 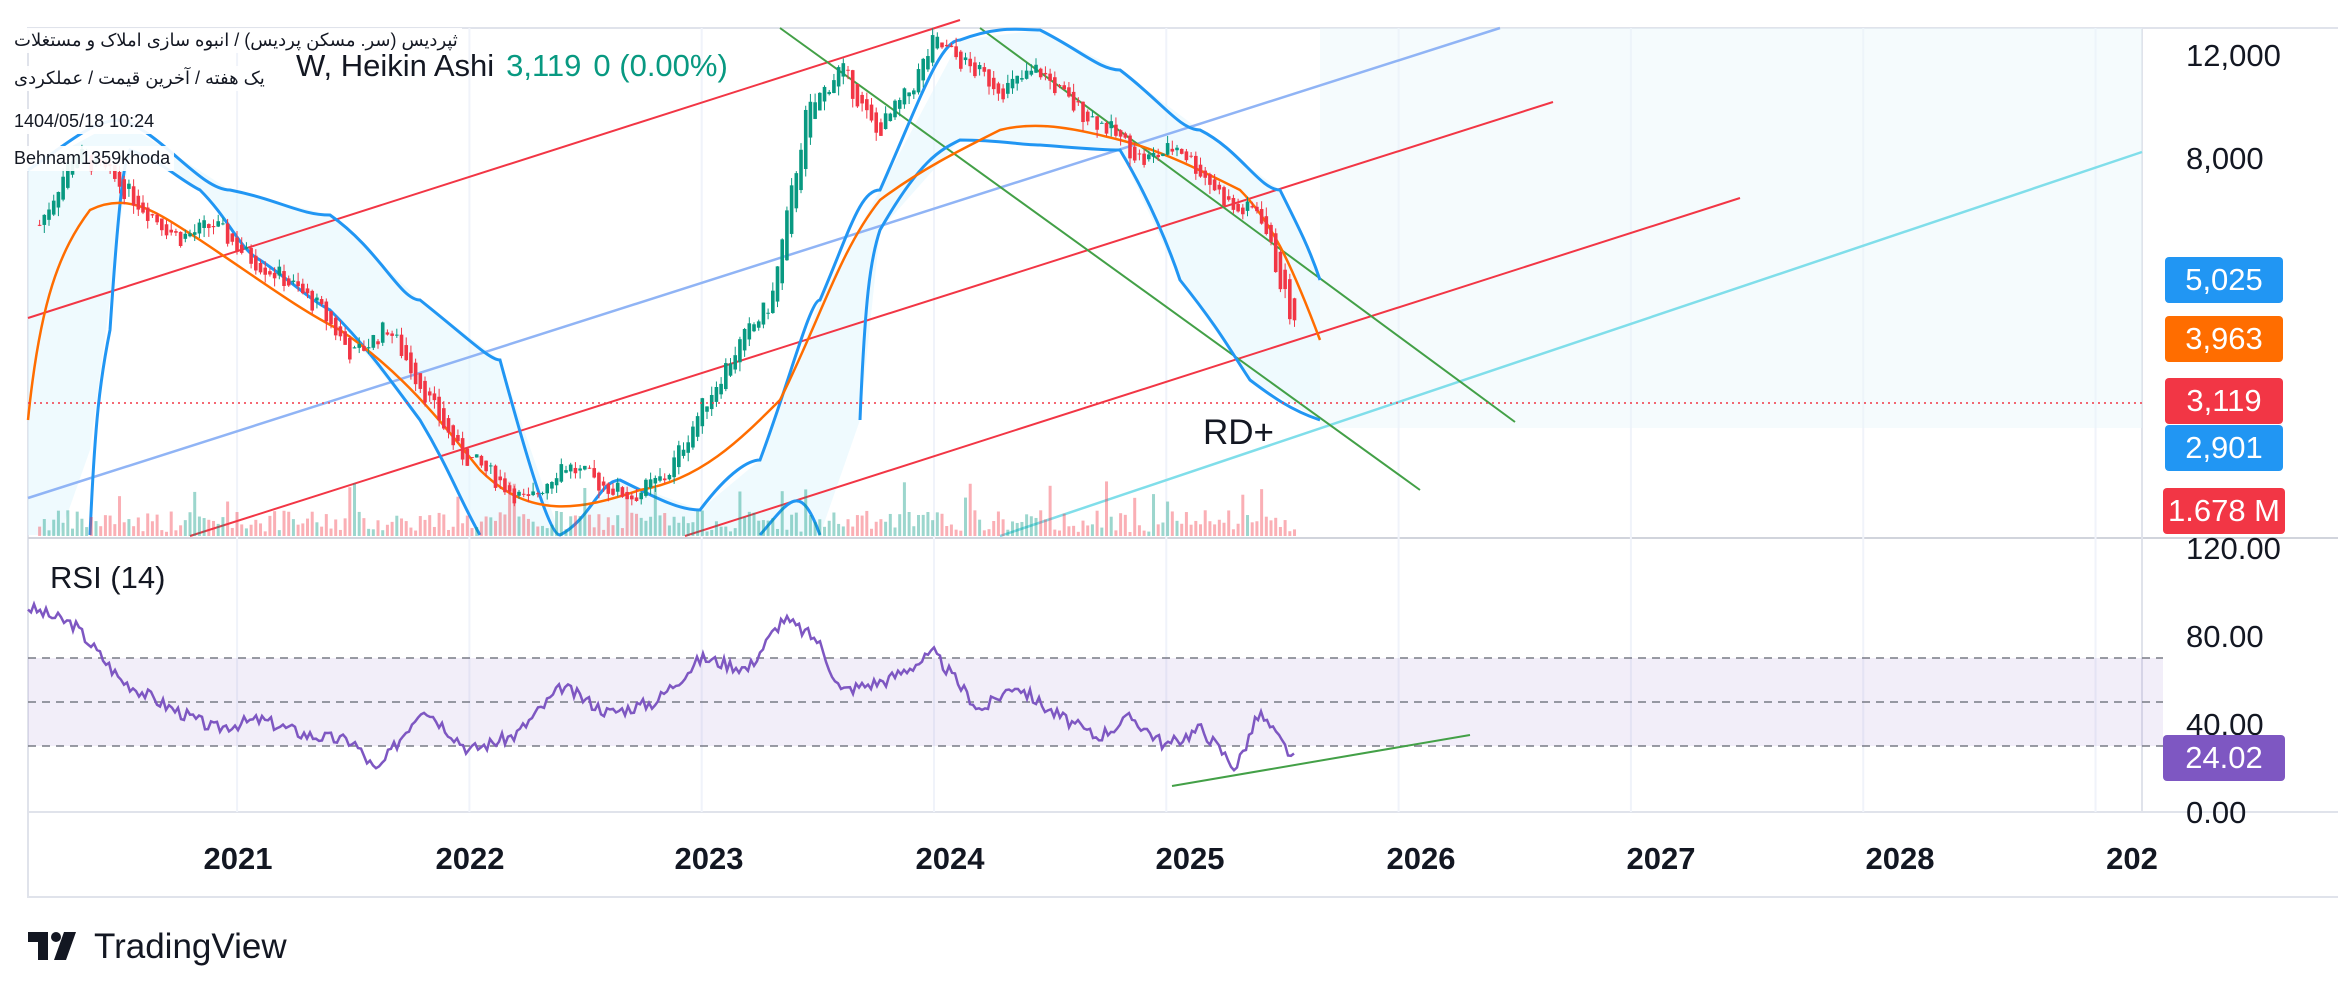 What do you see at coordinates (92, 158) in the screenshot?
I see `author: Behnam1359khoda` at bounding box center [92, 158].